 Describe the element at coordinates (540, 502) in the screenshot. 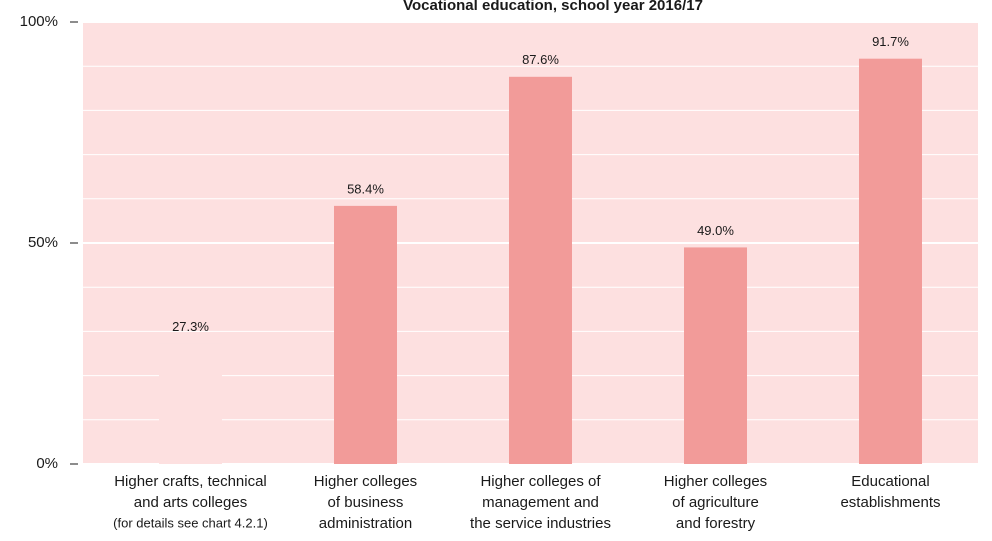

I see `x-tick-label: management and` at that location.